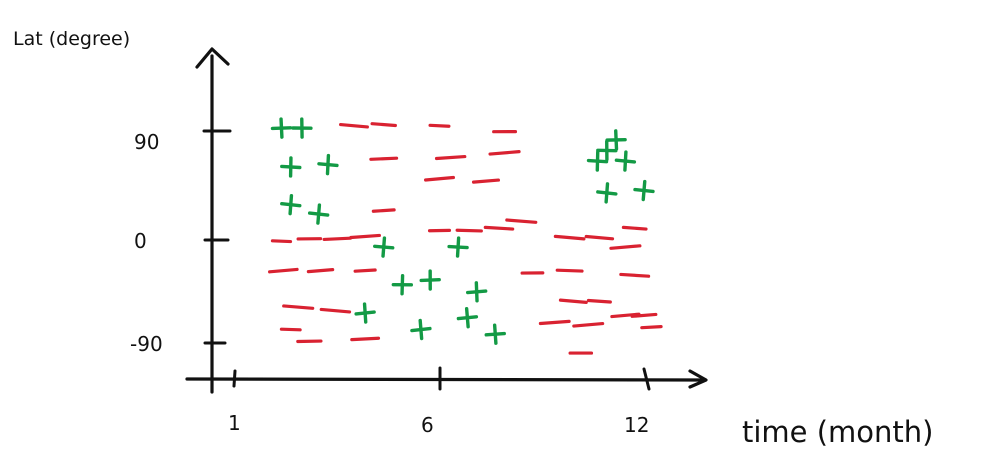 This screenshot has height=467, width=991. I want to click on y-tick-label-minus90: -90, so click(146, 344).